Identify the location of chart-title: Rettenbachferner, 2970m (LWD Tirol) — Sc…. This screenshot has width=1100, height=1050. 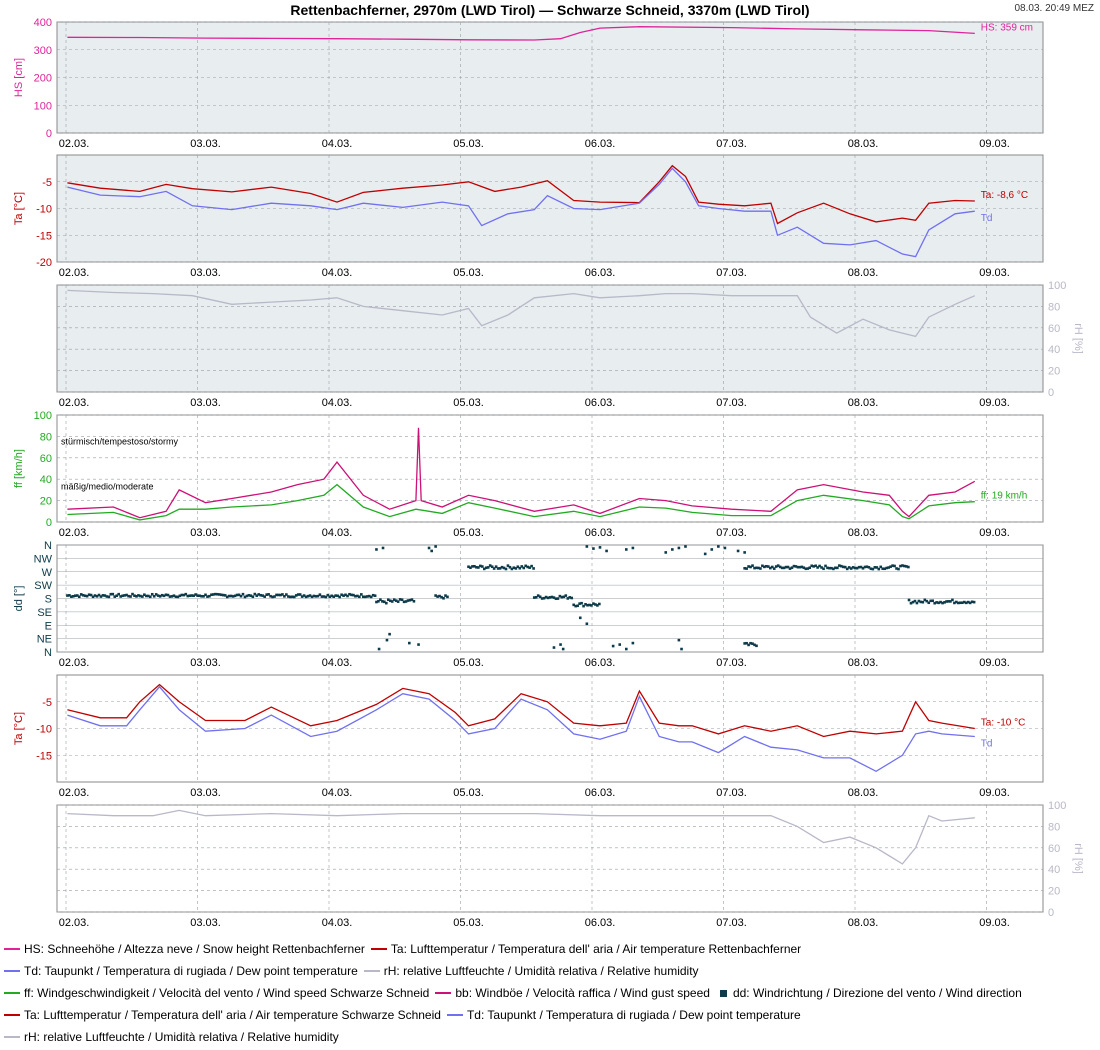
(550, 10).